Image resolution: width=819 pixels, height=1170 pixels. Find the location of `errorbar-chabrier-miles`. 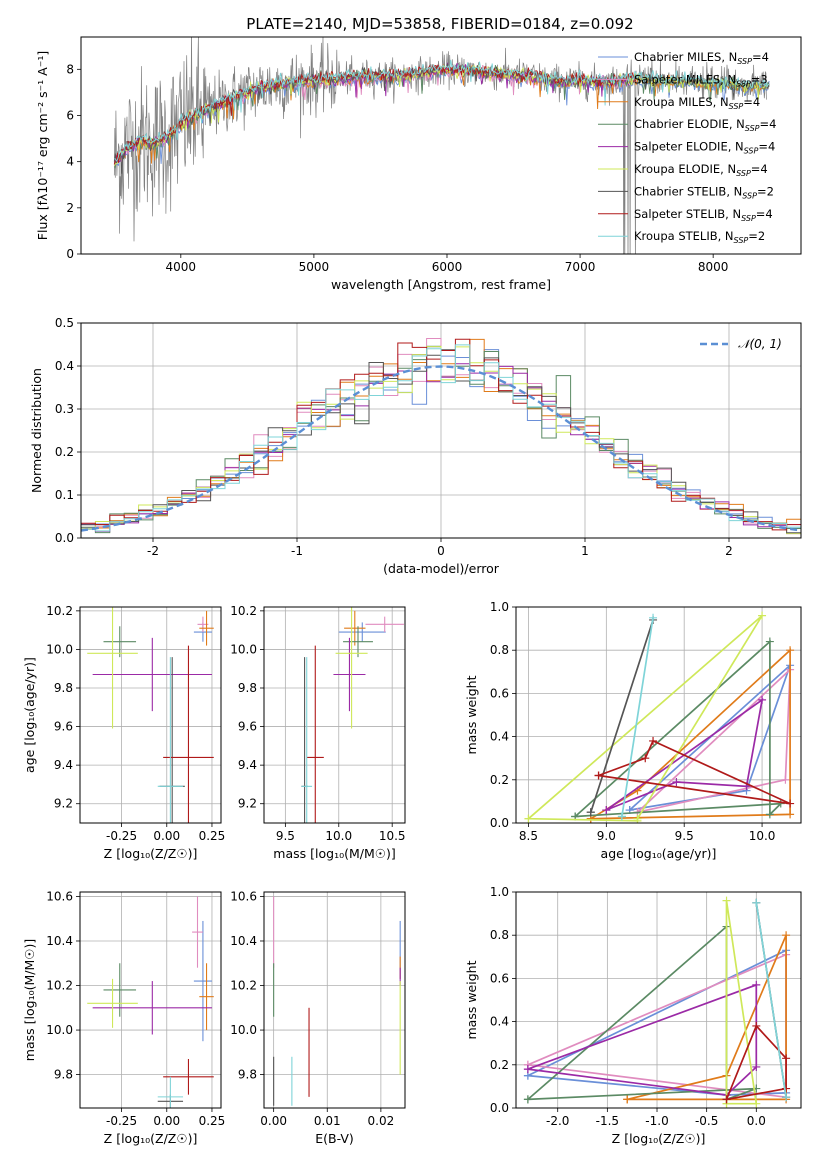

errorbar-chabrier-miles is located at coordinates (362, 632).